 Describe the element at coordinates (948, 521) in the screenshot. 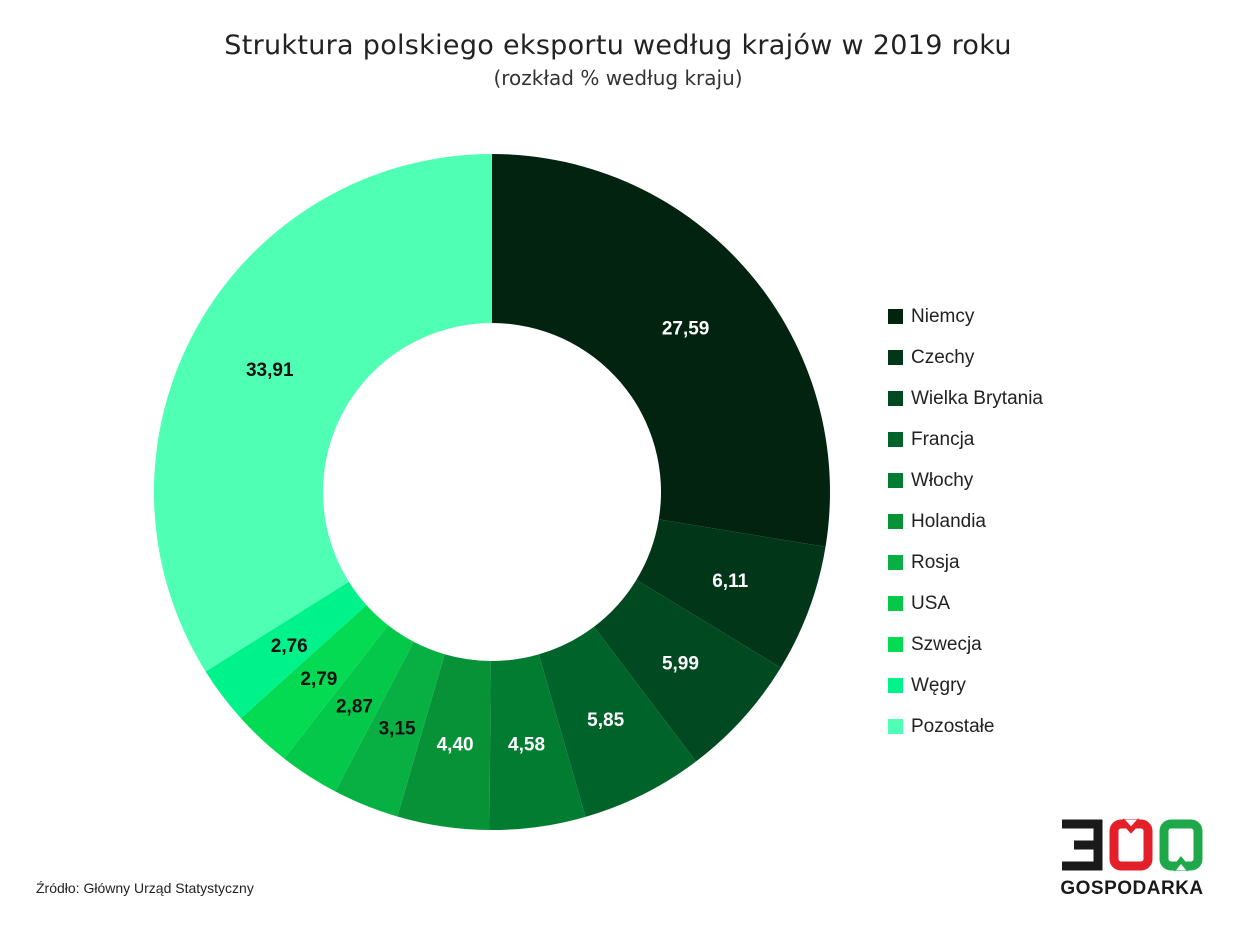

I see `legend-label: Holandia` at that location.